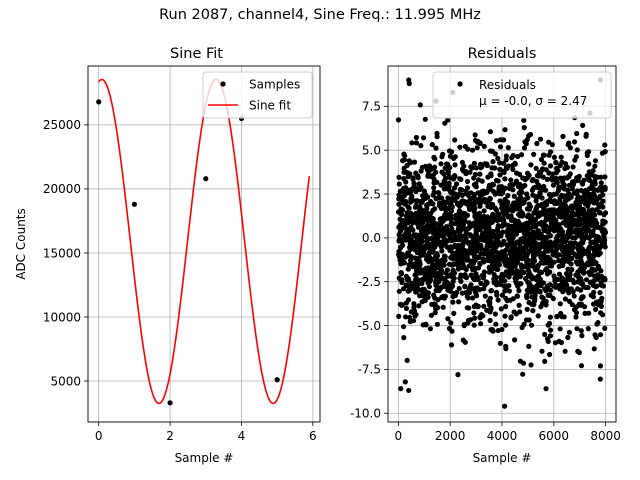  Describe the element at coordinates (242, 436) in the screenshot. I see `sine-fit-xtick-label: 4` at that location.